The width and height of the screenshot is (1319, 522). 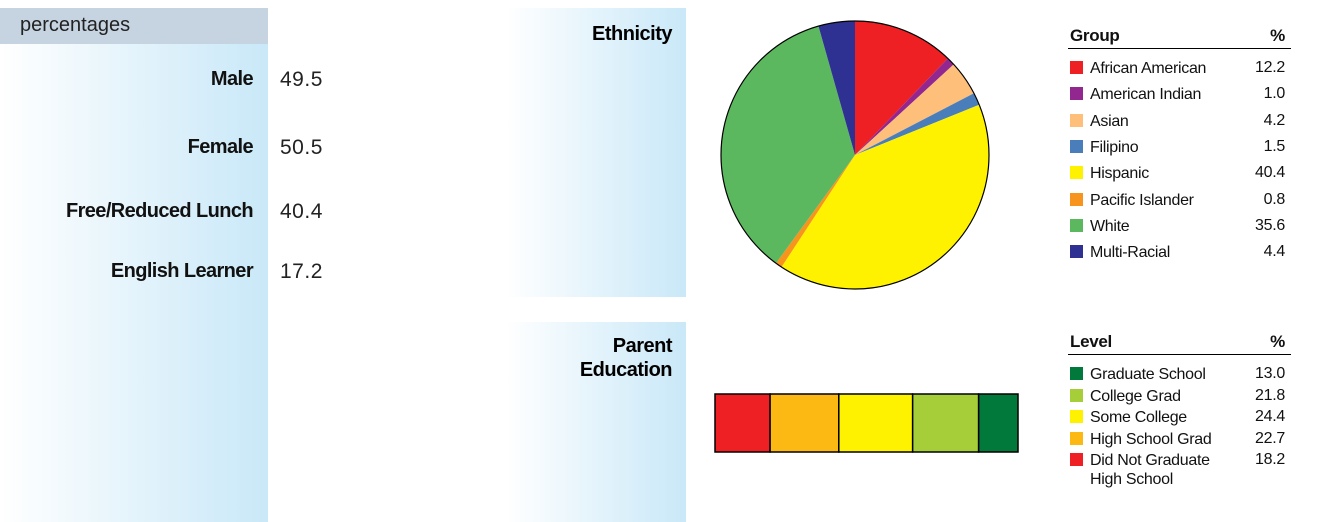 What do you see at coordinates (1274, 94) in the screenshot?
I see `legend-value: 1.0` at bounding box center [1274, 94].